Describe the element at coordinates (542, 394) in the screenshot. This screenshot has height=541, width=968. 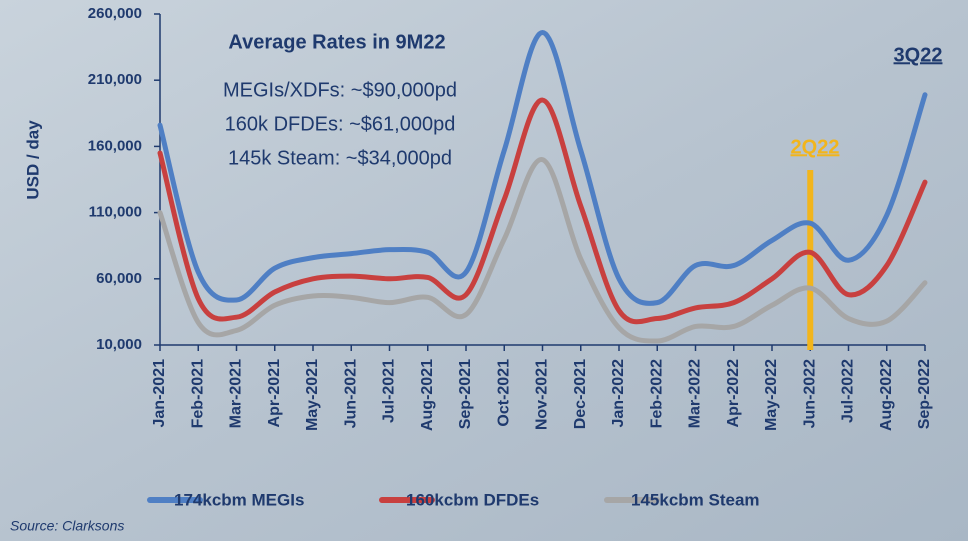
I see `x-tick-label: Nov-2021` at that location.